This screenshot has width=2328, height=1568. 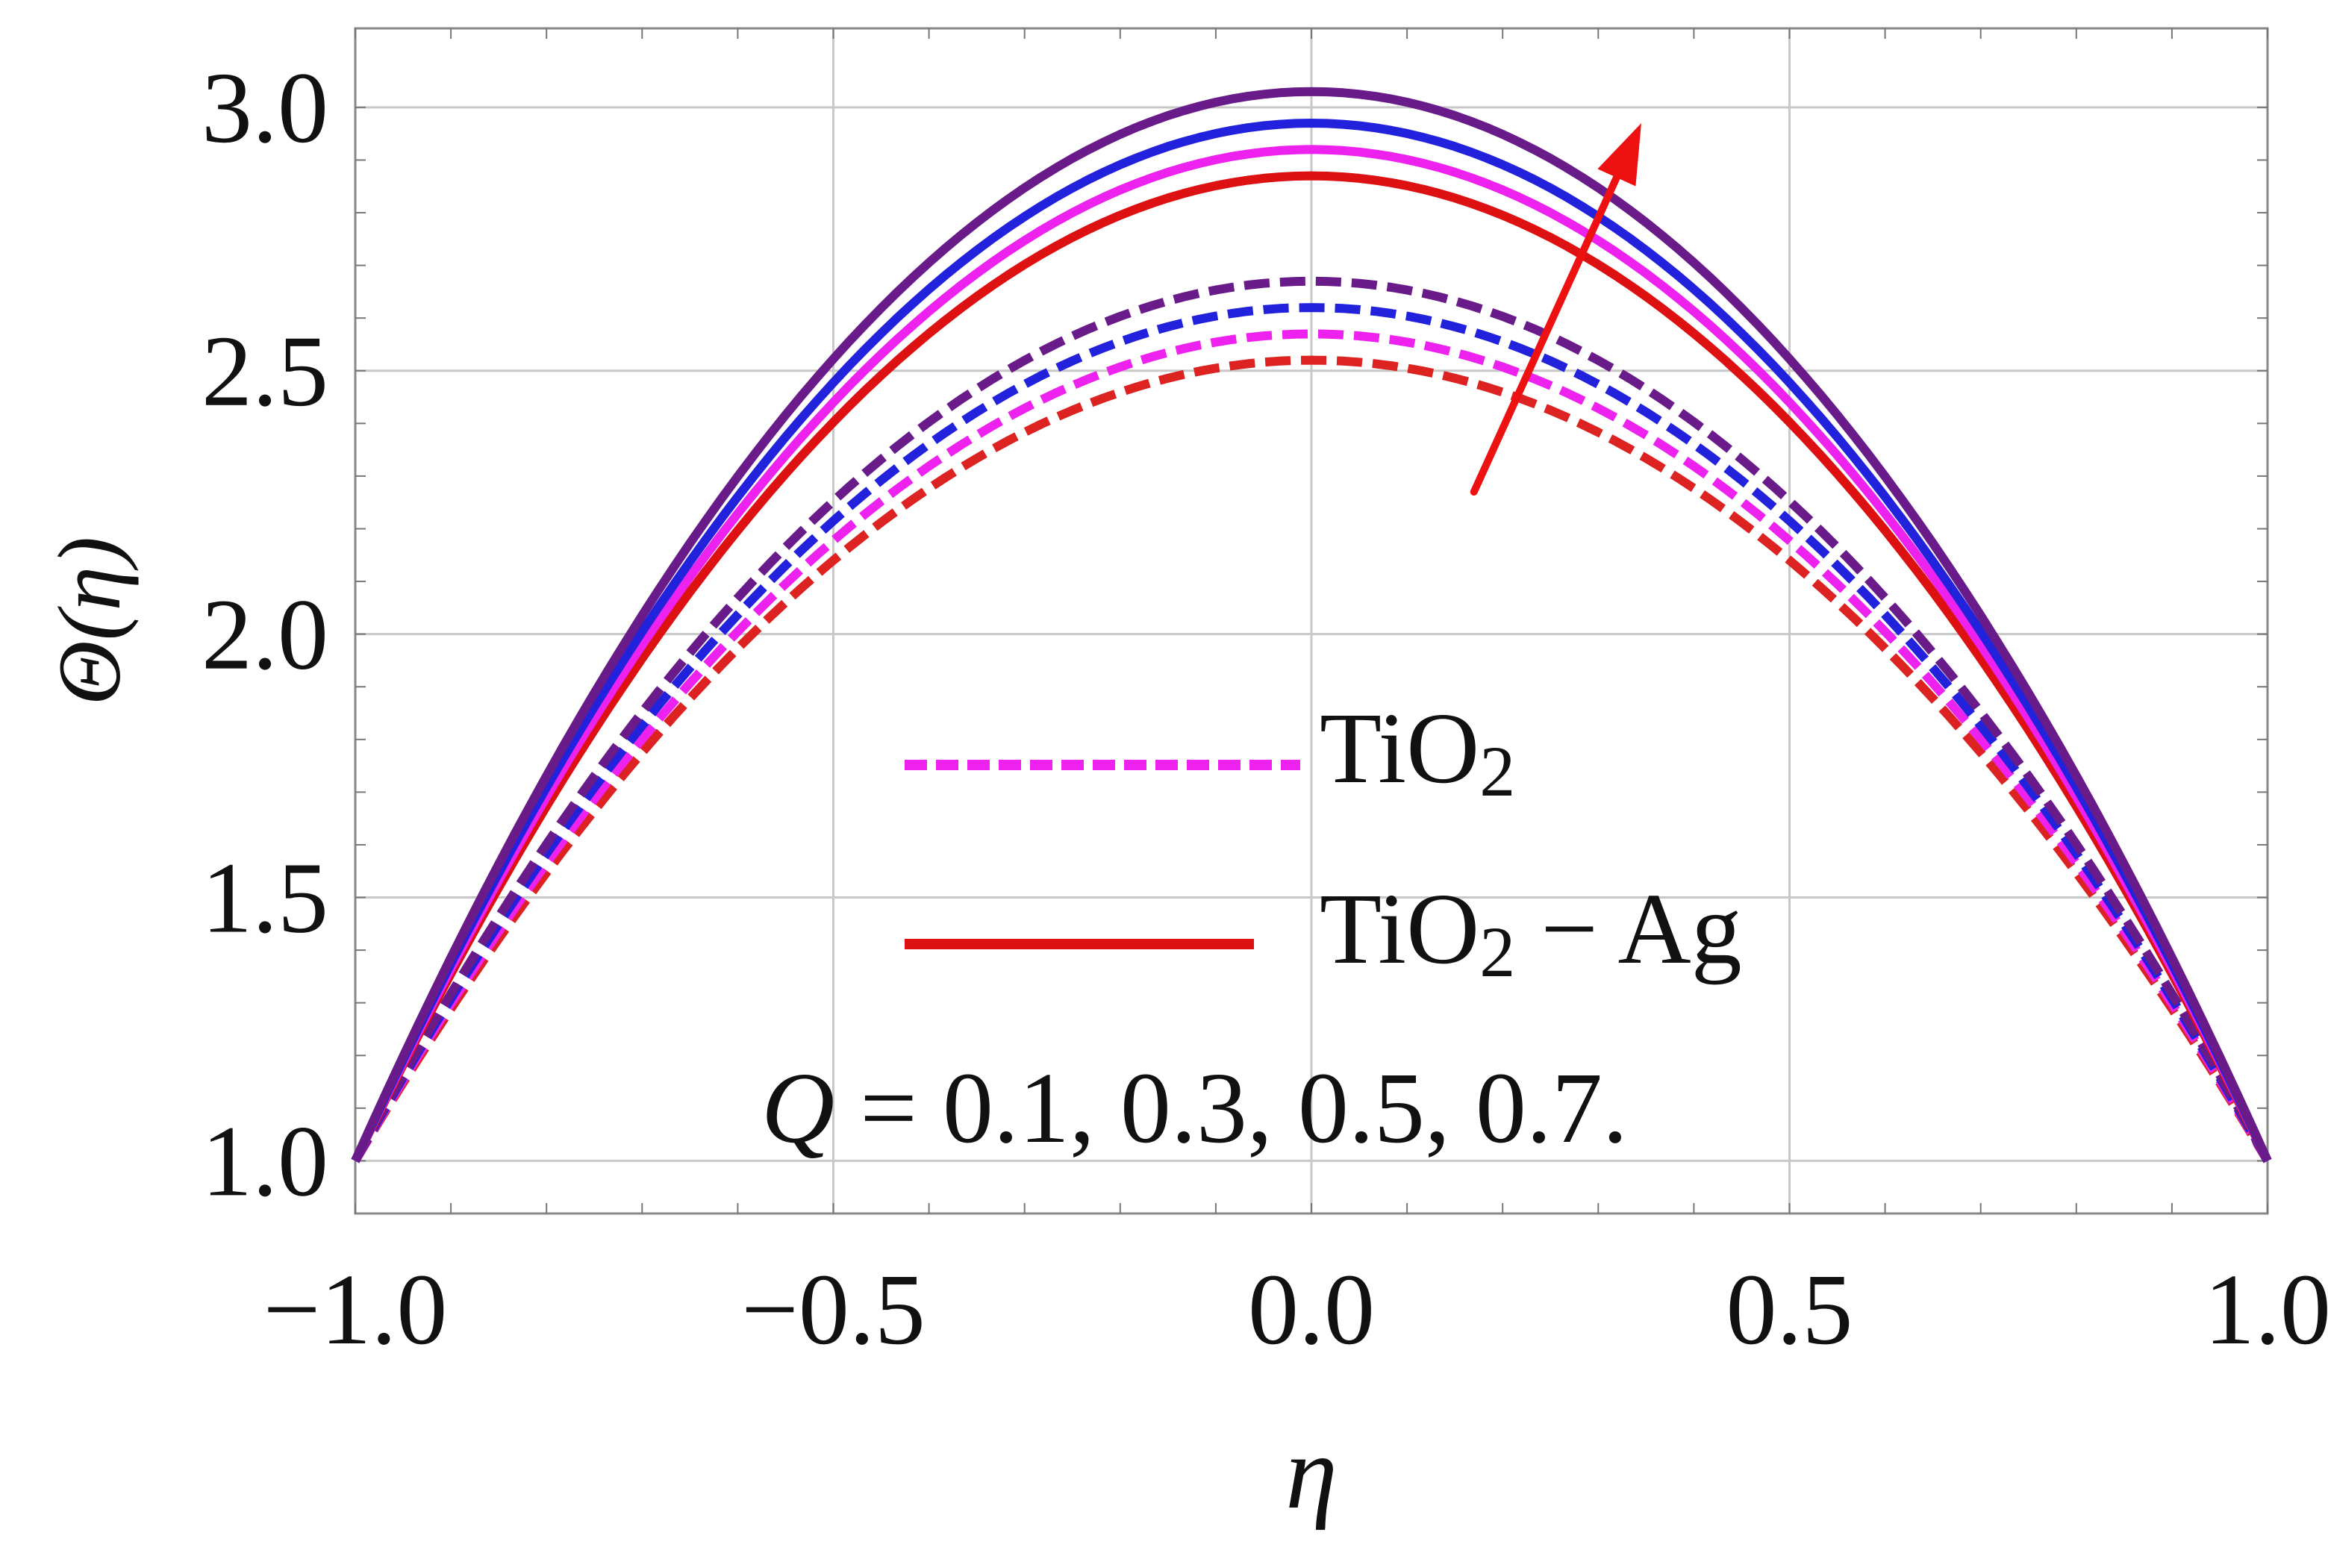 I want to click on x-tick-label: 0.0, so click(x=1311, y=1310).